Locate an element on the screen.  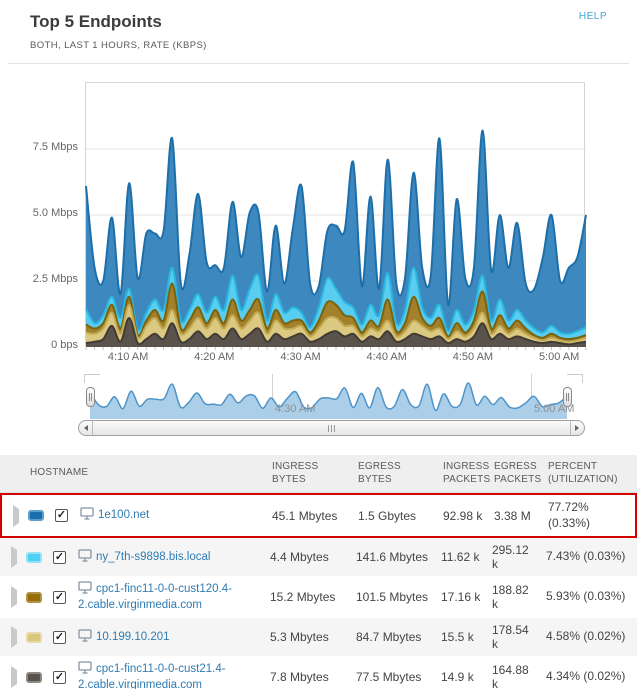
line-series-cpc1-finc11-0-0-cust21.4-2.cable.virginmedia.com is located at coordinates (336, 331).